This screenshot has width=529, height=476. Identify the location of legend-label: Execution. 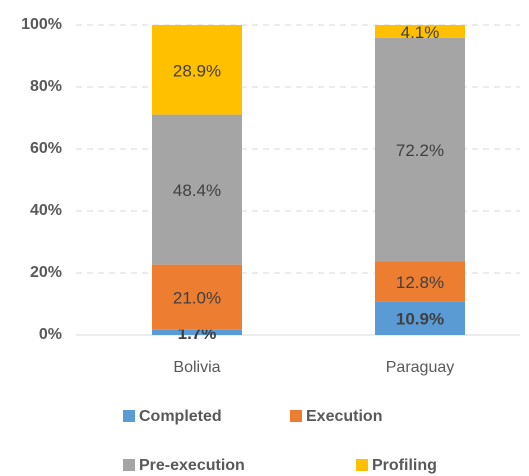
(344, 416).